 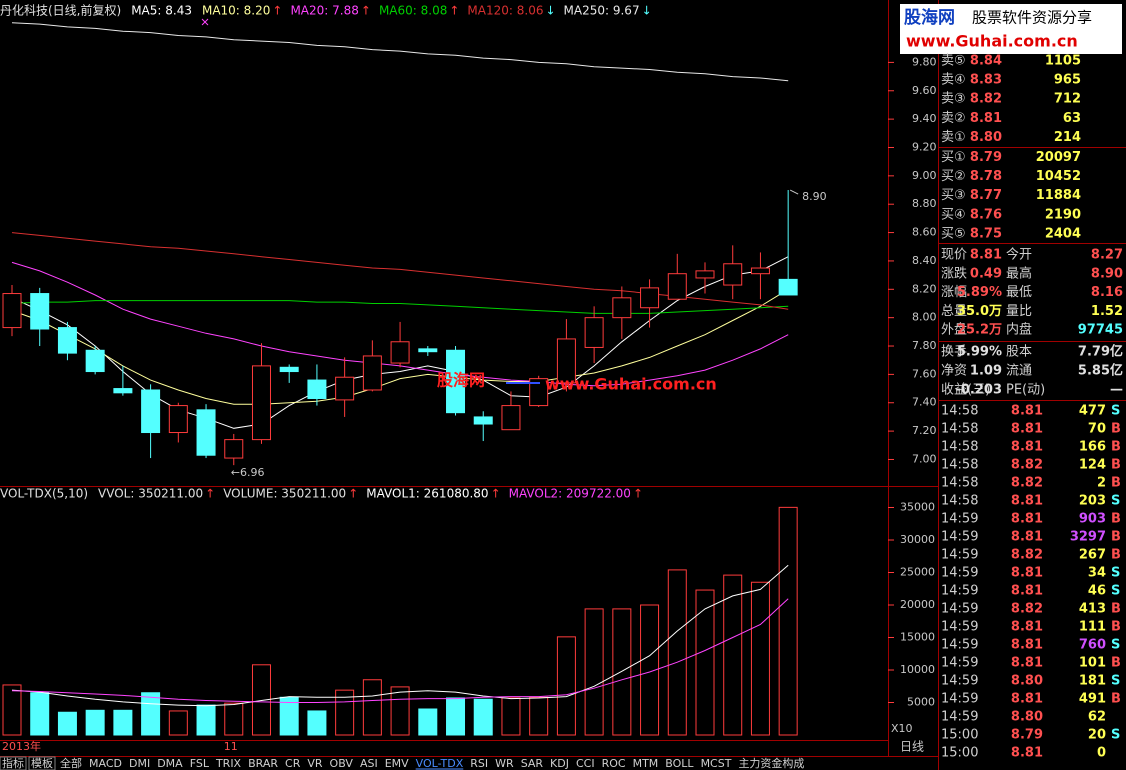 I want to click on indicator-tab: SAR, so click(x=532, y=763).